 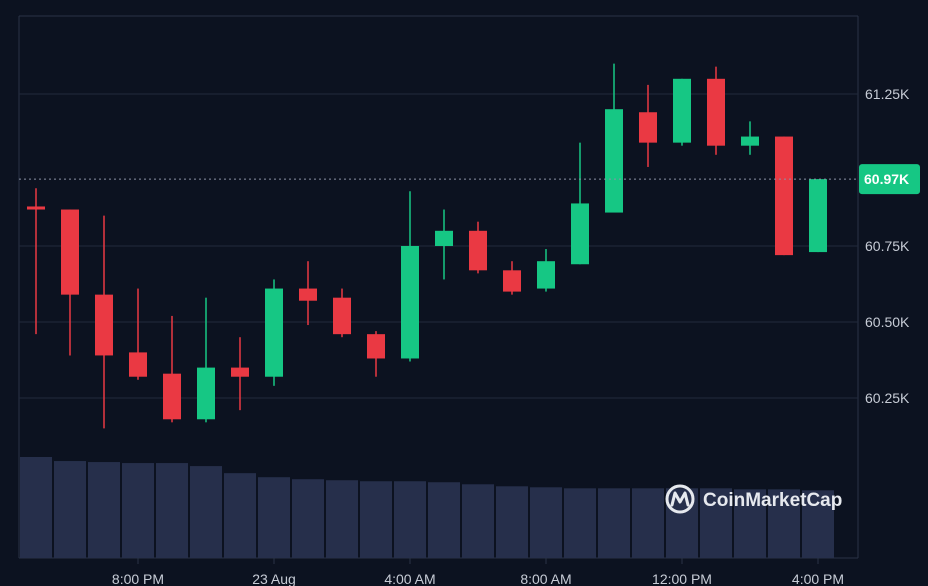 What do you see at coordinates (887, 322) in the screenshot?
I see `y-tick-label: 60.50K` at bounding box center [887, 322].